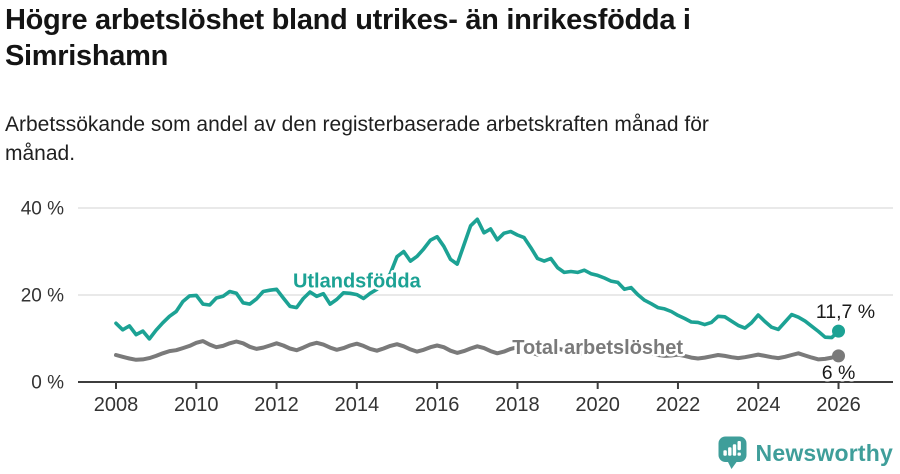  I want to click on y-tick-label: 20 %, so click(42, 296).